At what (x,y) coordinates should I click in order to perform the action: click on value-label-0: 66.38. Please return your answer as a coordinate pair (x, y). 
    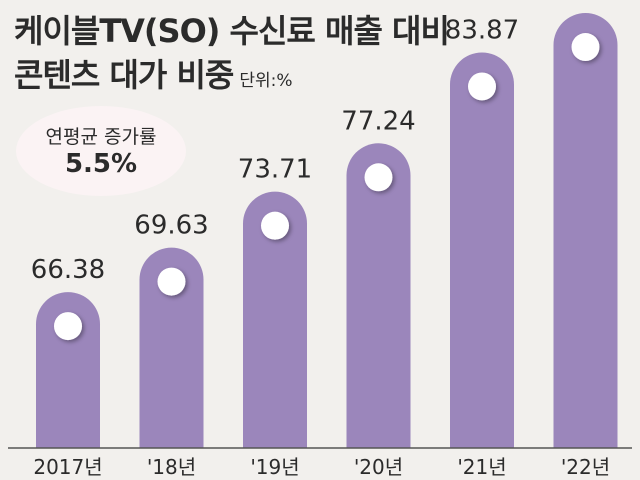
    Looking at the image, I should click on (68, 270).